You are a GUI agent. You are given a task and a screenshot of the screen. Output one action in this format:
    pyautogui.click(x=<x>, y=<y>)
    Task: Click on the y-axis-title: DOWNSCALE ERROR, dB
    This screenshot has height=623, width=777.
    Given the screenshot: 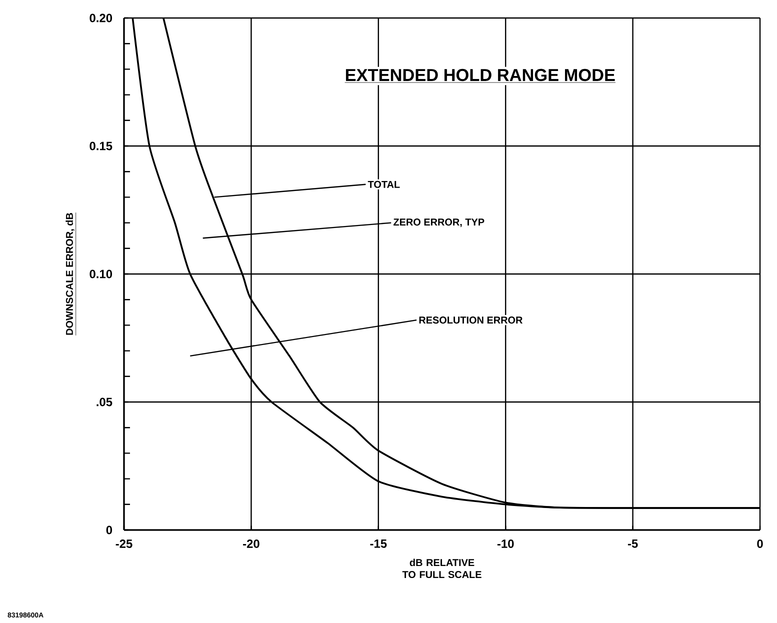 What is the action you would take?
    pyautogui.click(x=70, y=274)
    